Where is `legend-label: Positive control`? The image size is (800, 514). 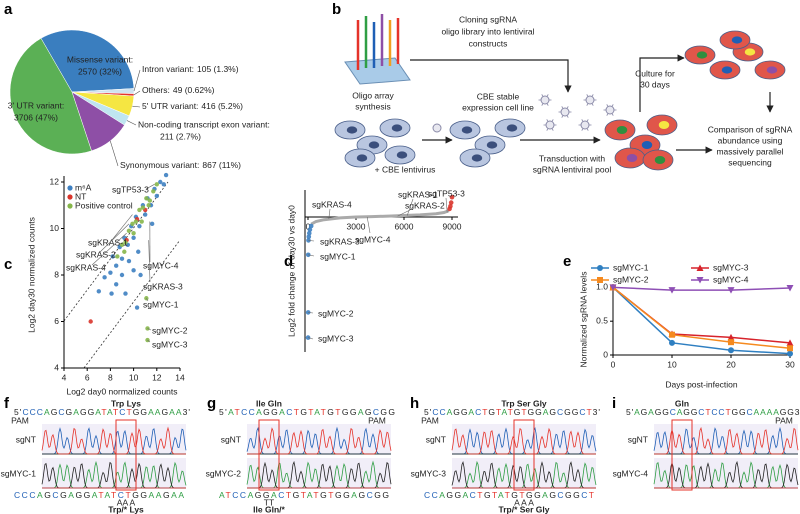
legend-label: Positive control is located at coordinates (104, 205).